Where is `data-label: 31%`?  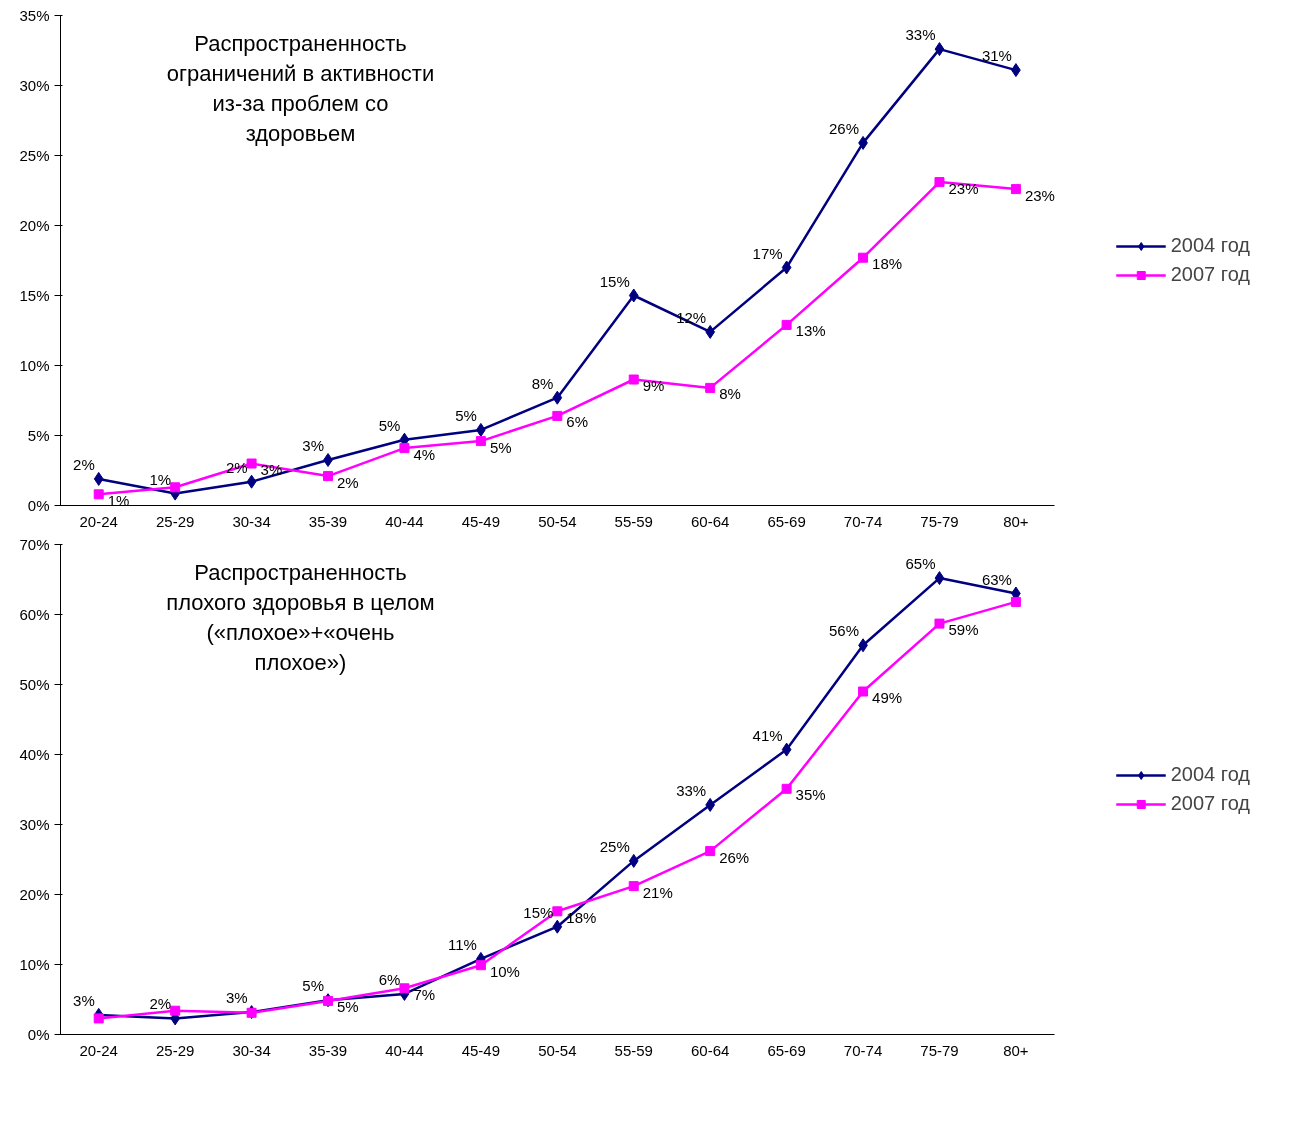 data-label: 31% is located at coordinates (996, 56).